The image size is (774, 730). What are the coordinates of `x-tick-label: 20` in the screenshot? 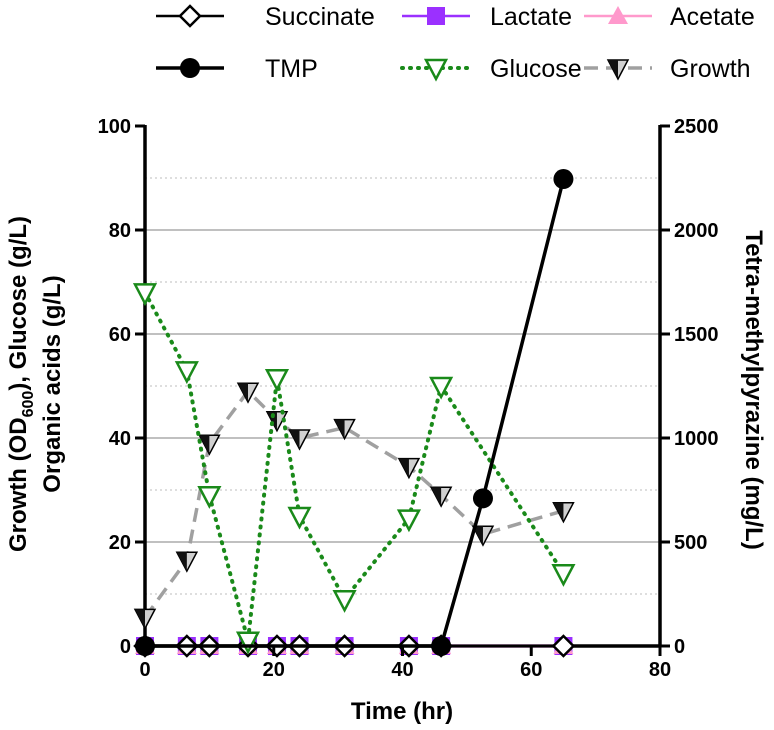 It's located at (274, 670).